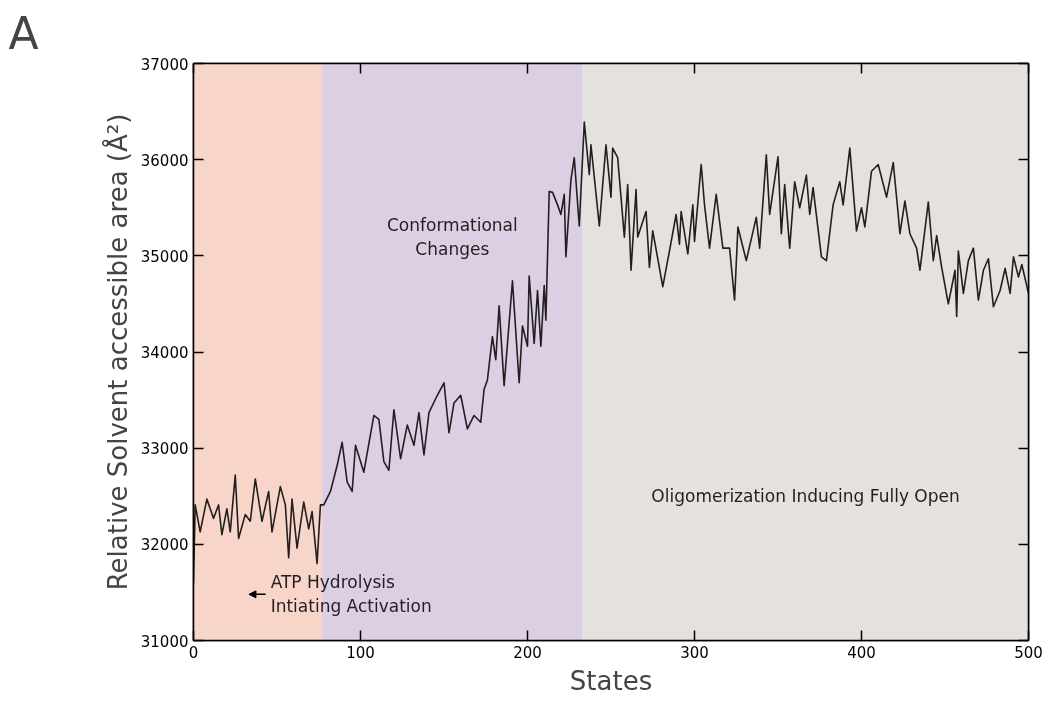 This screenshot has width=1057, height=727. I want to click on x-tick-label: 300, so click(694, 652).